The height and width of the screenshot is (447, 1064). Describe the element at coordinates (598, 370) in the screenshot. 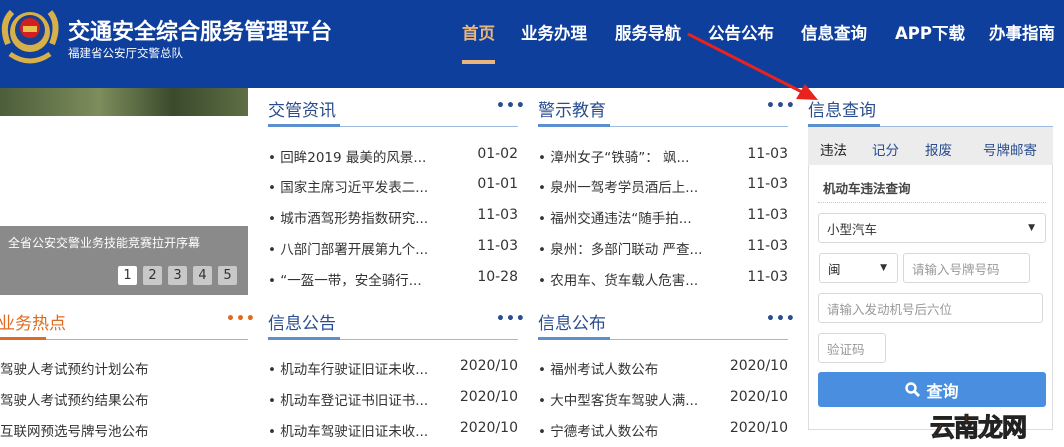

I see `publish-item: • 福州考试人数公布` at that location.